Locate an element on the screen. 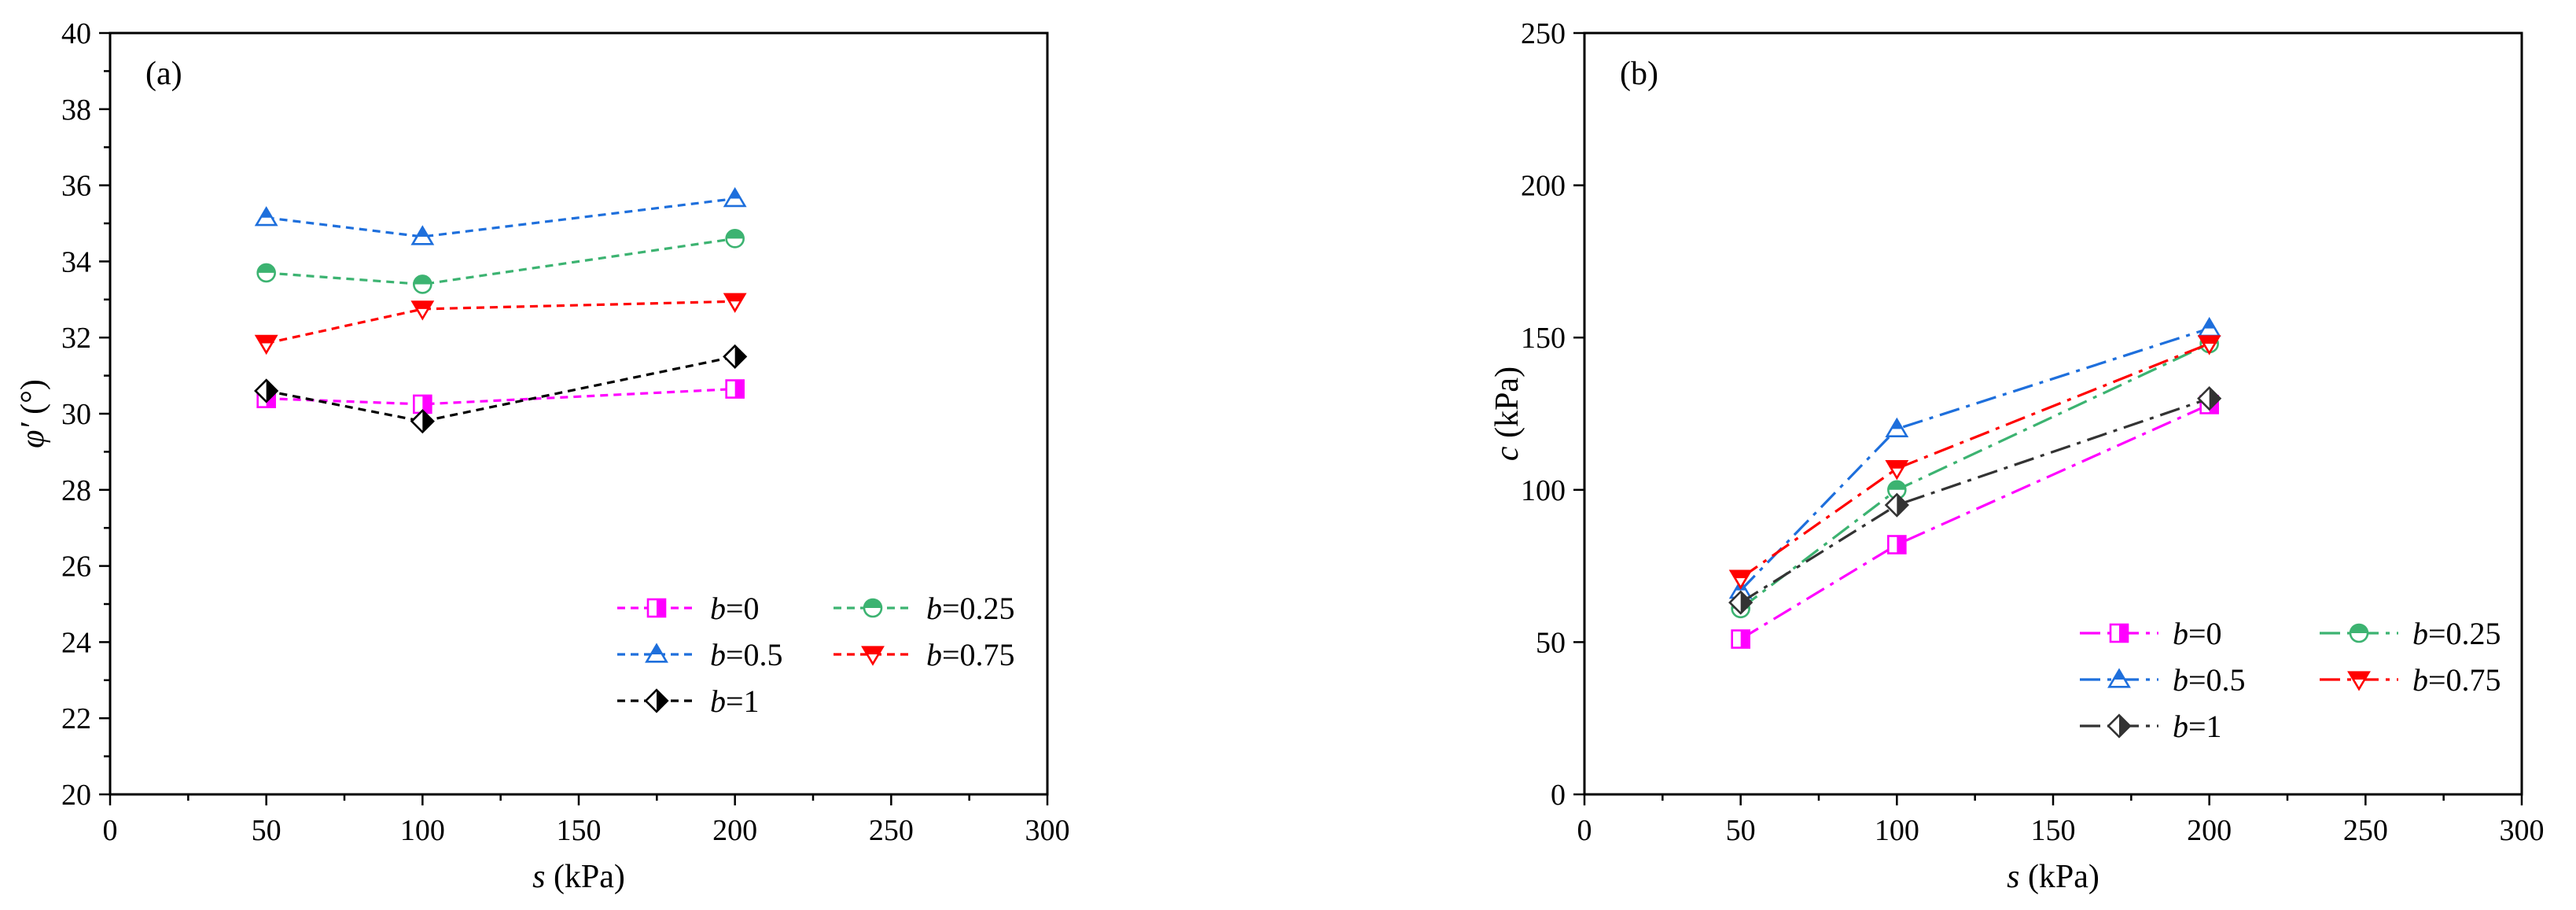 Image resolution: width=2576 pixels, height=910 pixels. panel-label: (a) is located at coordinates (163, 74).